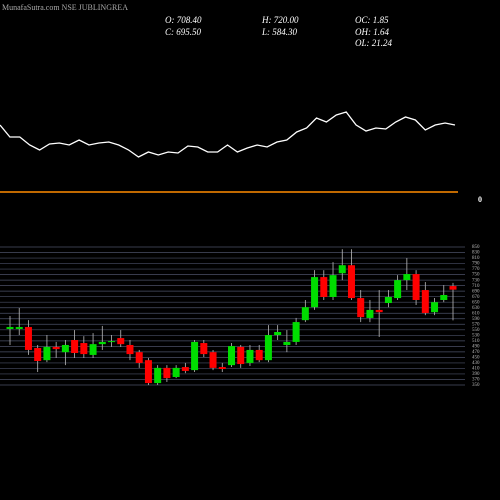 The image size is (500, 500). I want to click on y-tick-label: 690, so click(476, 291).